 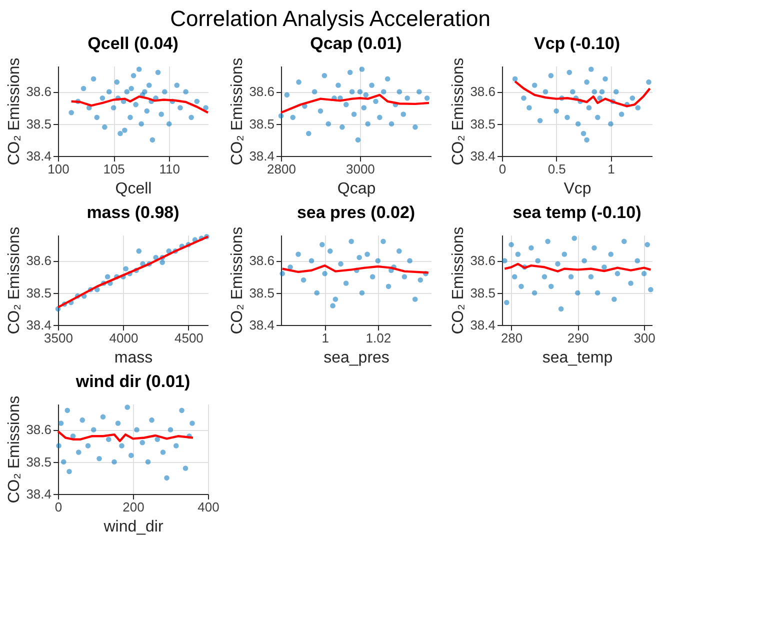 What do you see at coordinates (133, 212) in the screenshot?
I see `chart-title: mass (0.98)` at bounding box center [133, 212].